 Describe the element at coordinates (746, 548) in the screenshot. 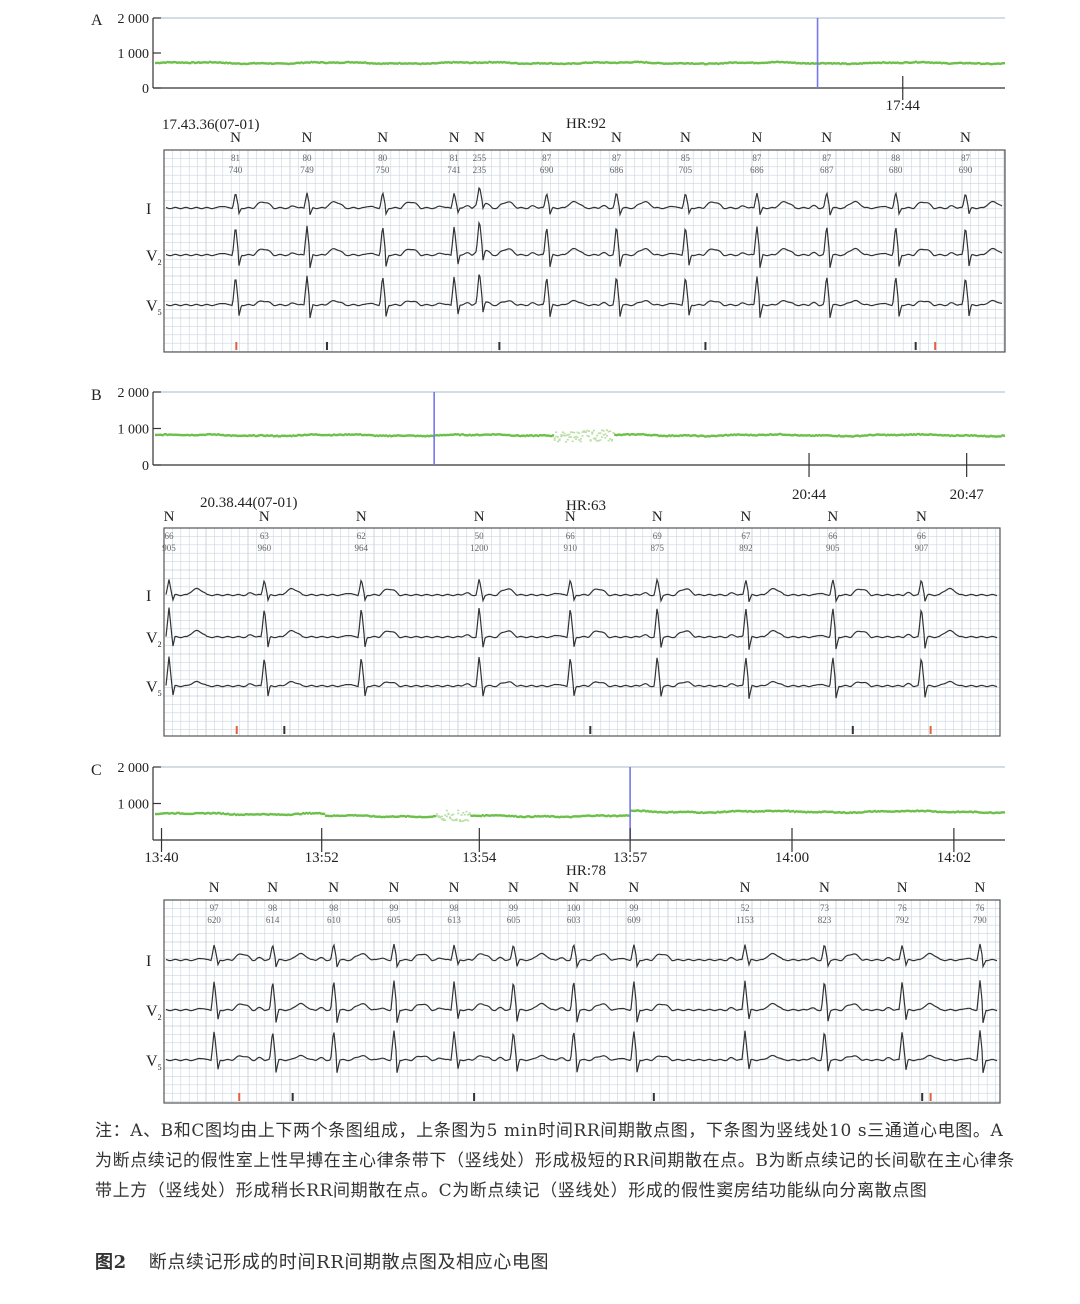

I see `beat-rr-value: 892` at that location.